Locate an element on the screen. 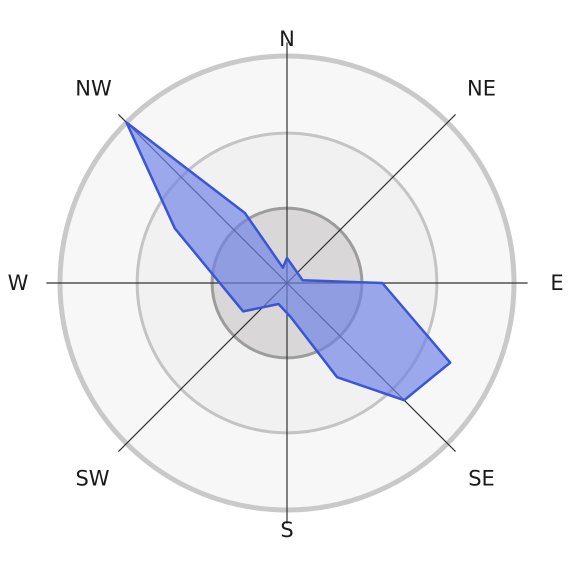  axis-ne is located at coordinates (371, 199).